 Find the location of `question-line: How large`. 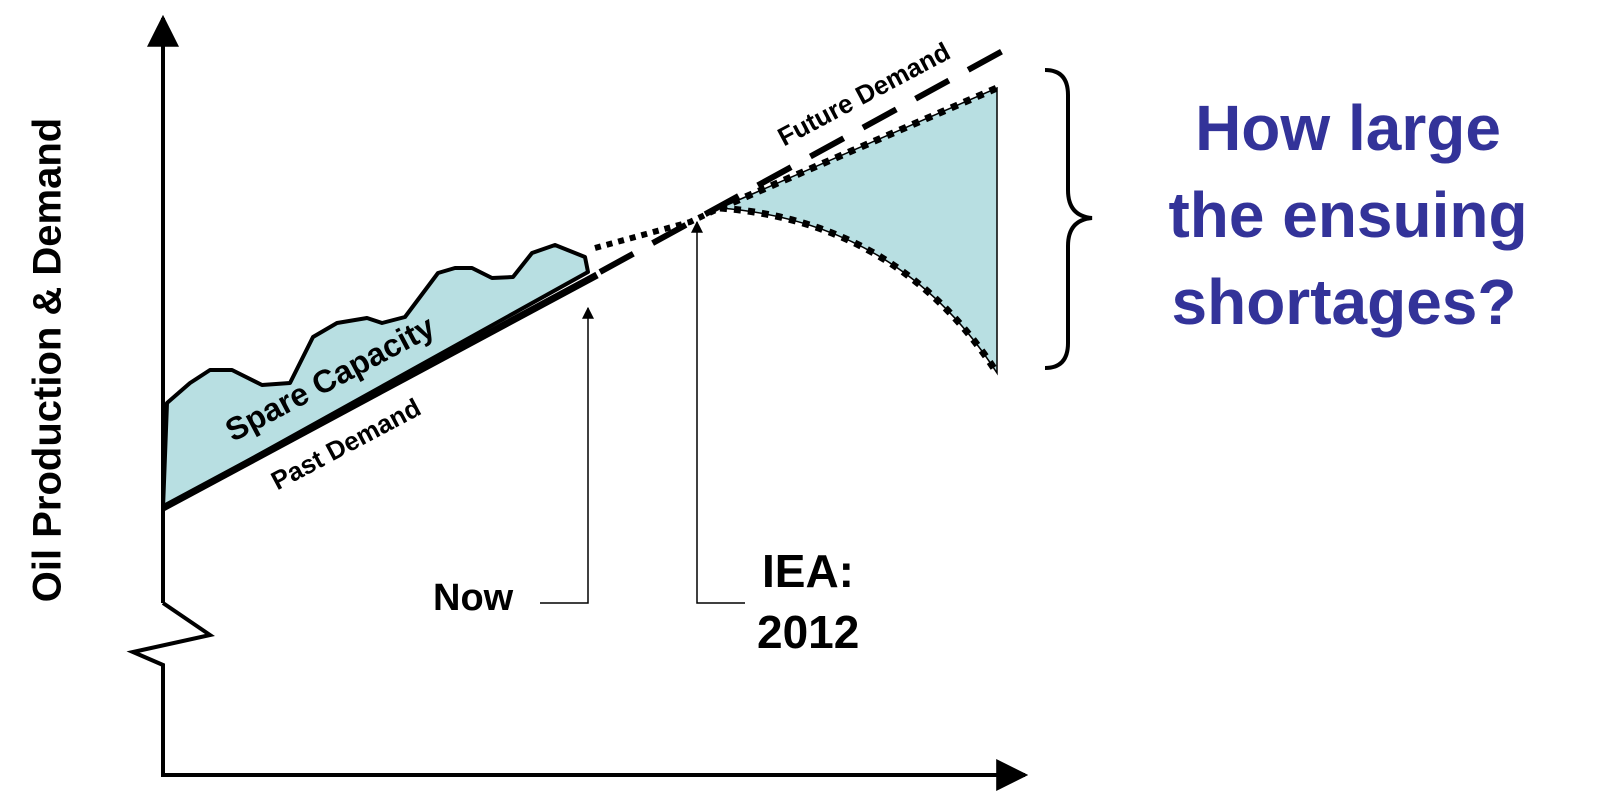

question-line: How large is located at coordinates (1348, 128).